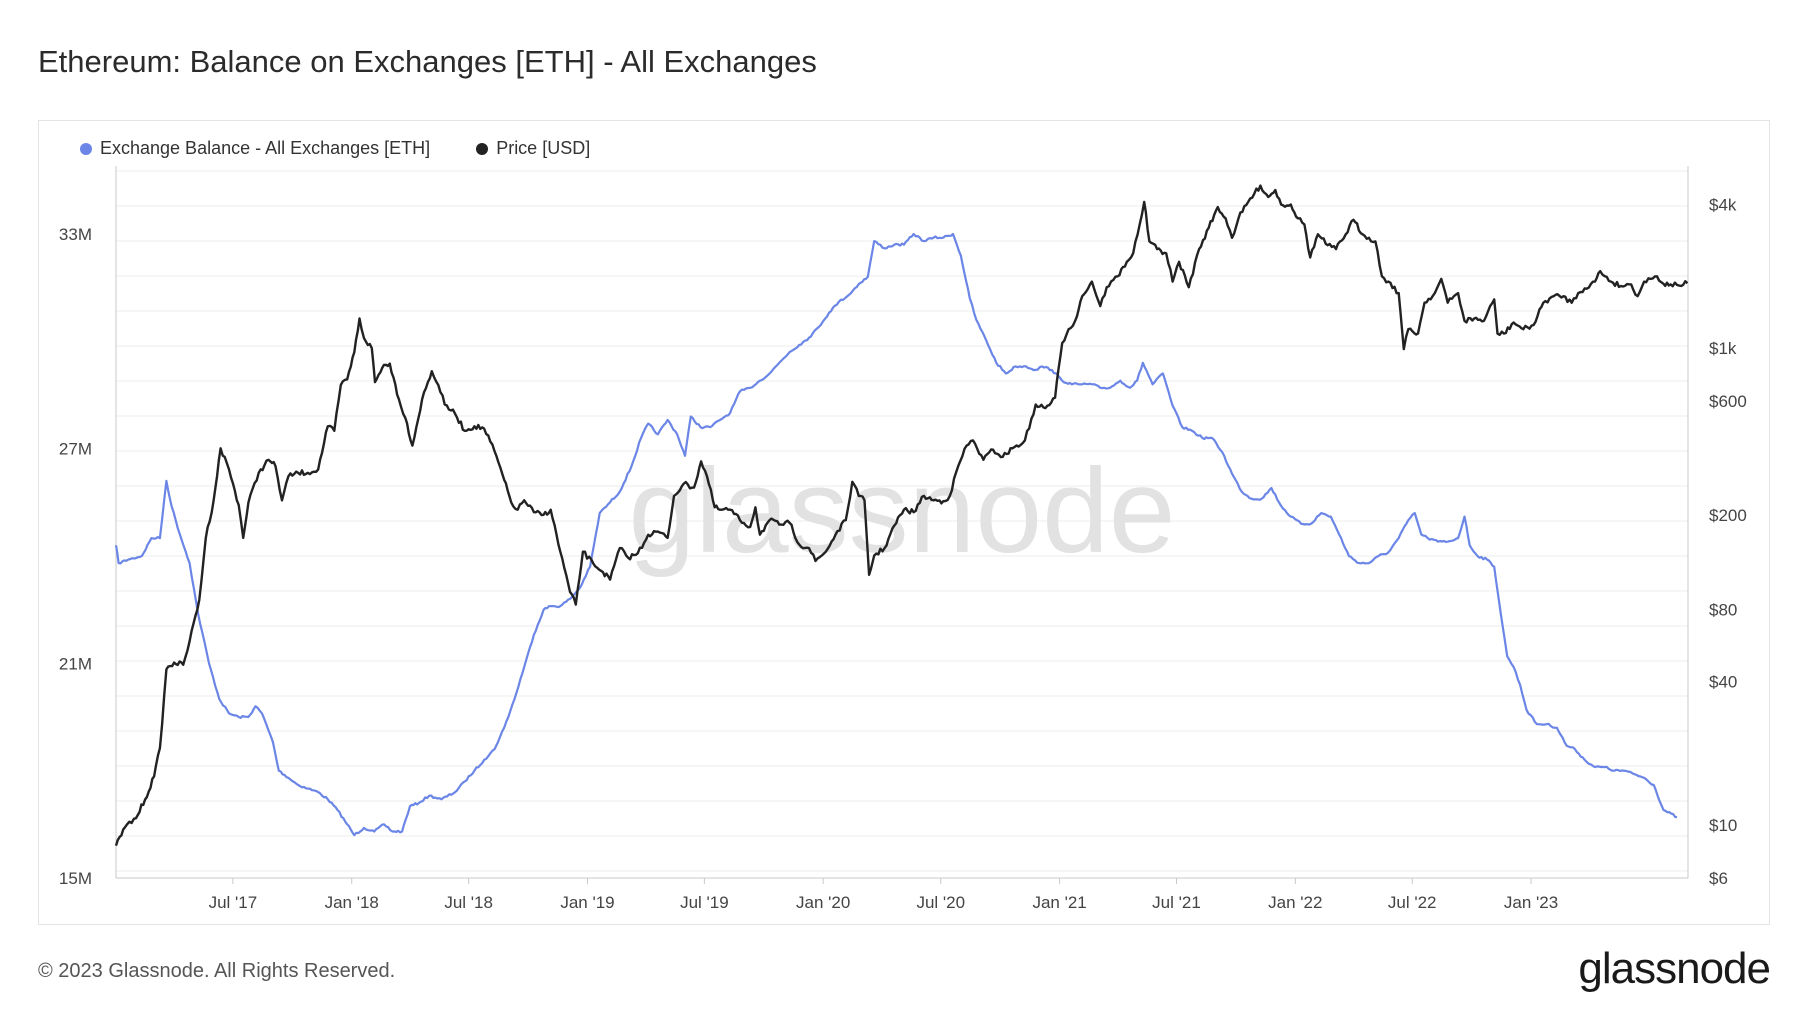 Image resolution: width=1800 pixels, height=1013 pixels. Describe the element at coordinates (587, 902) in the screenshot. I see `x-tick-label: Jan '19` at that location.